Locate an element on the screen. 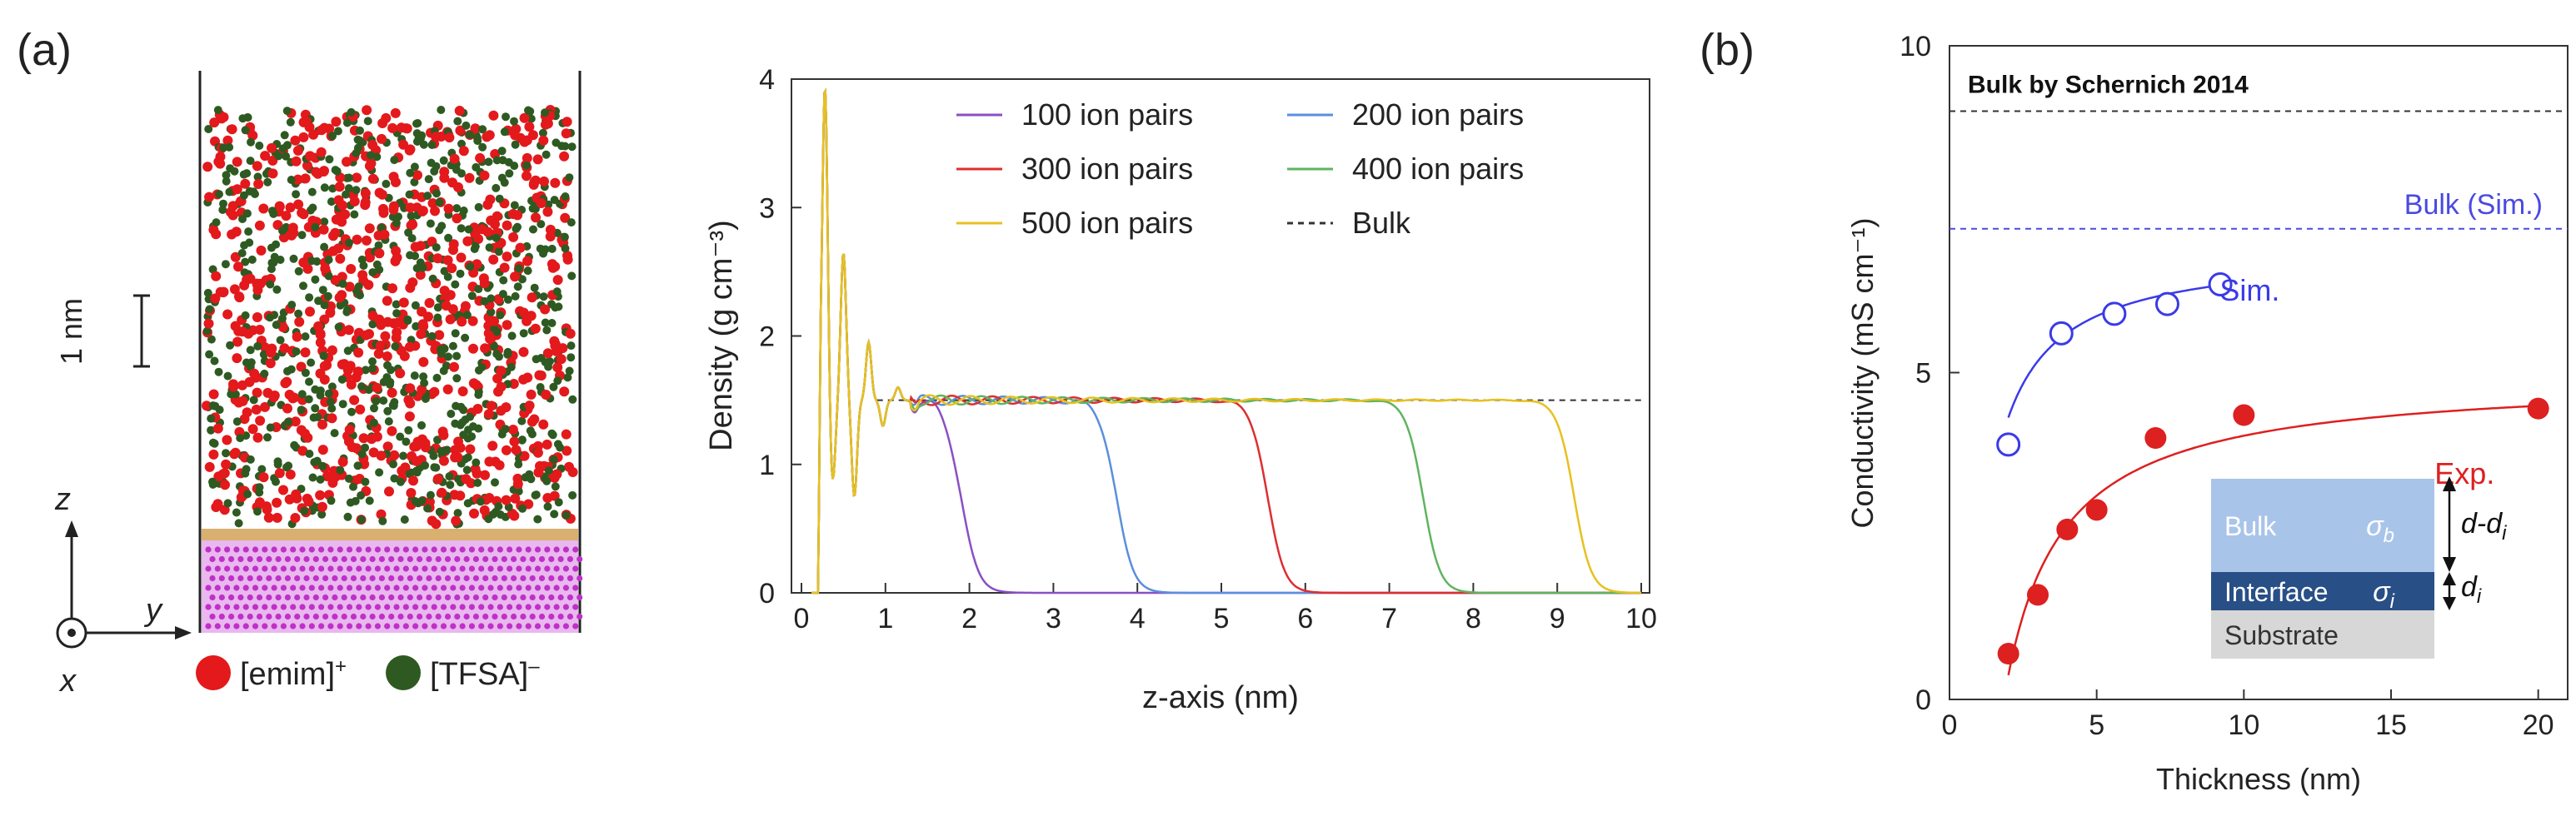 The width and height of the screenshot is (2576, 821). inset-layer-symbol: σb is located at coordinates (2380, 528).